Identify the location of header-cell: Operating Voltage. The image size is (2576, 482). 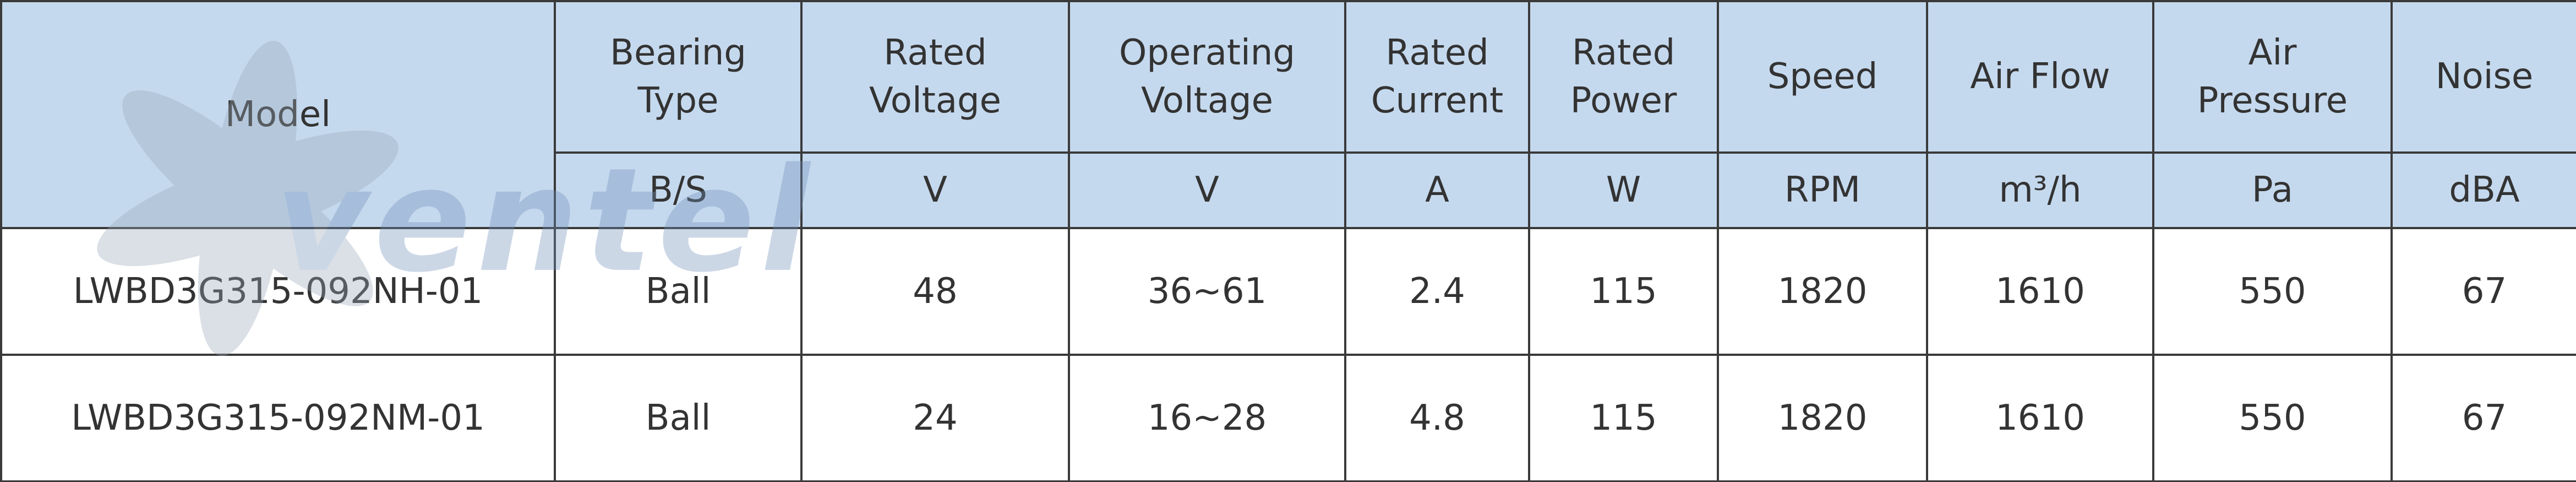
(1207, 77).